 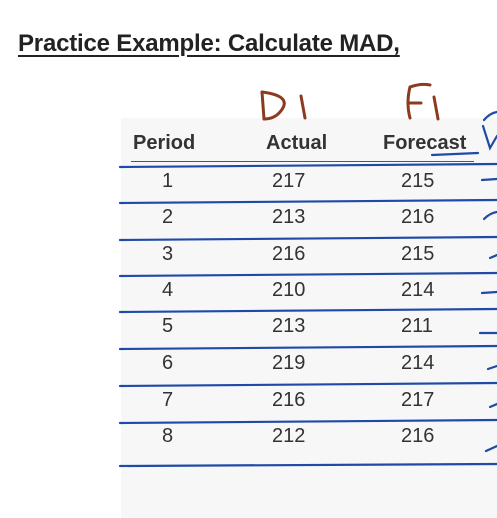 I want to click on cell-actual: 219, so click(x=289, y=363).